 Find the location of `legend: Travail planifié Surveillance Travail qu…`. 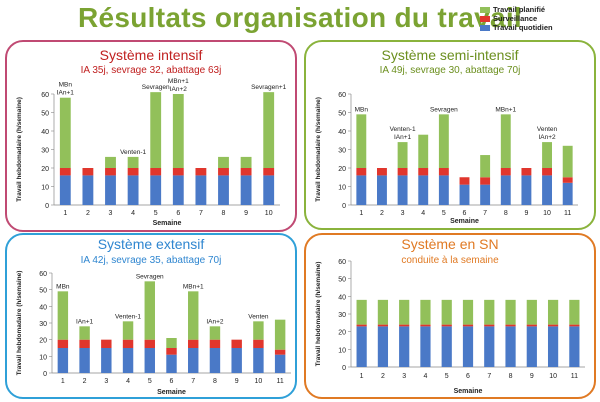

legend: Travail planifié Surveillance Travail qu… is located at coordinates (516, 18).